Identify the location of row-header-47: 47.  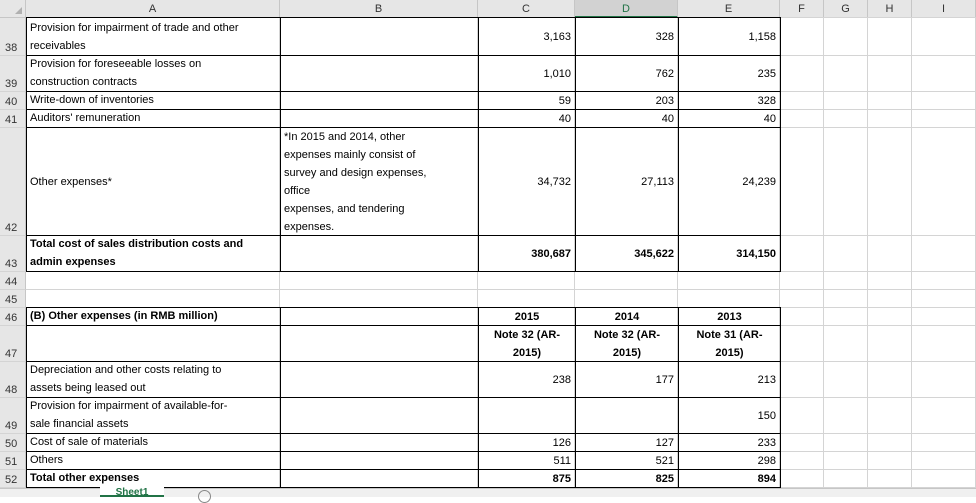
(13, 344).